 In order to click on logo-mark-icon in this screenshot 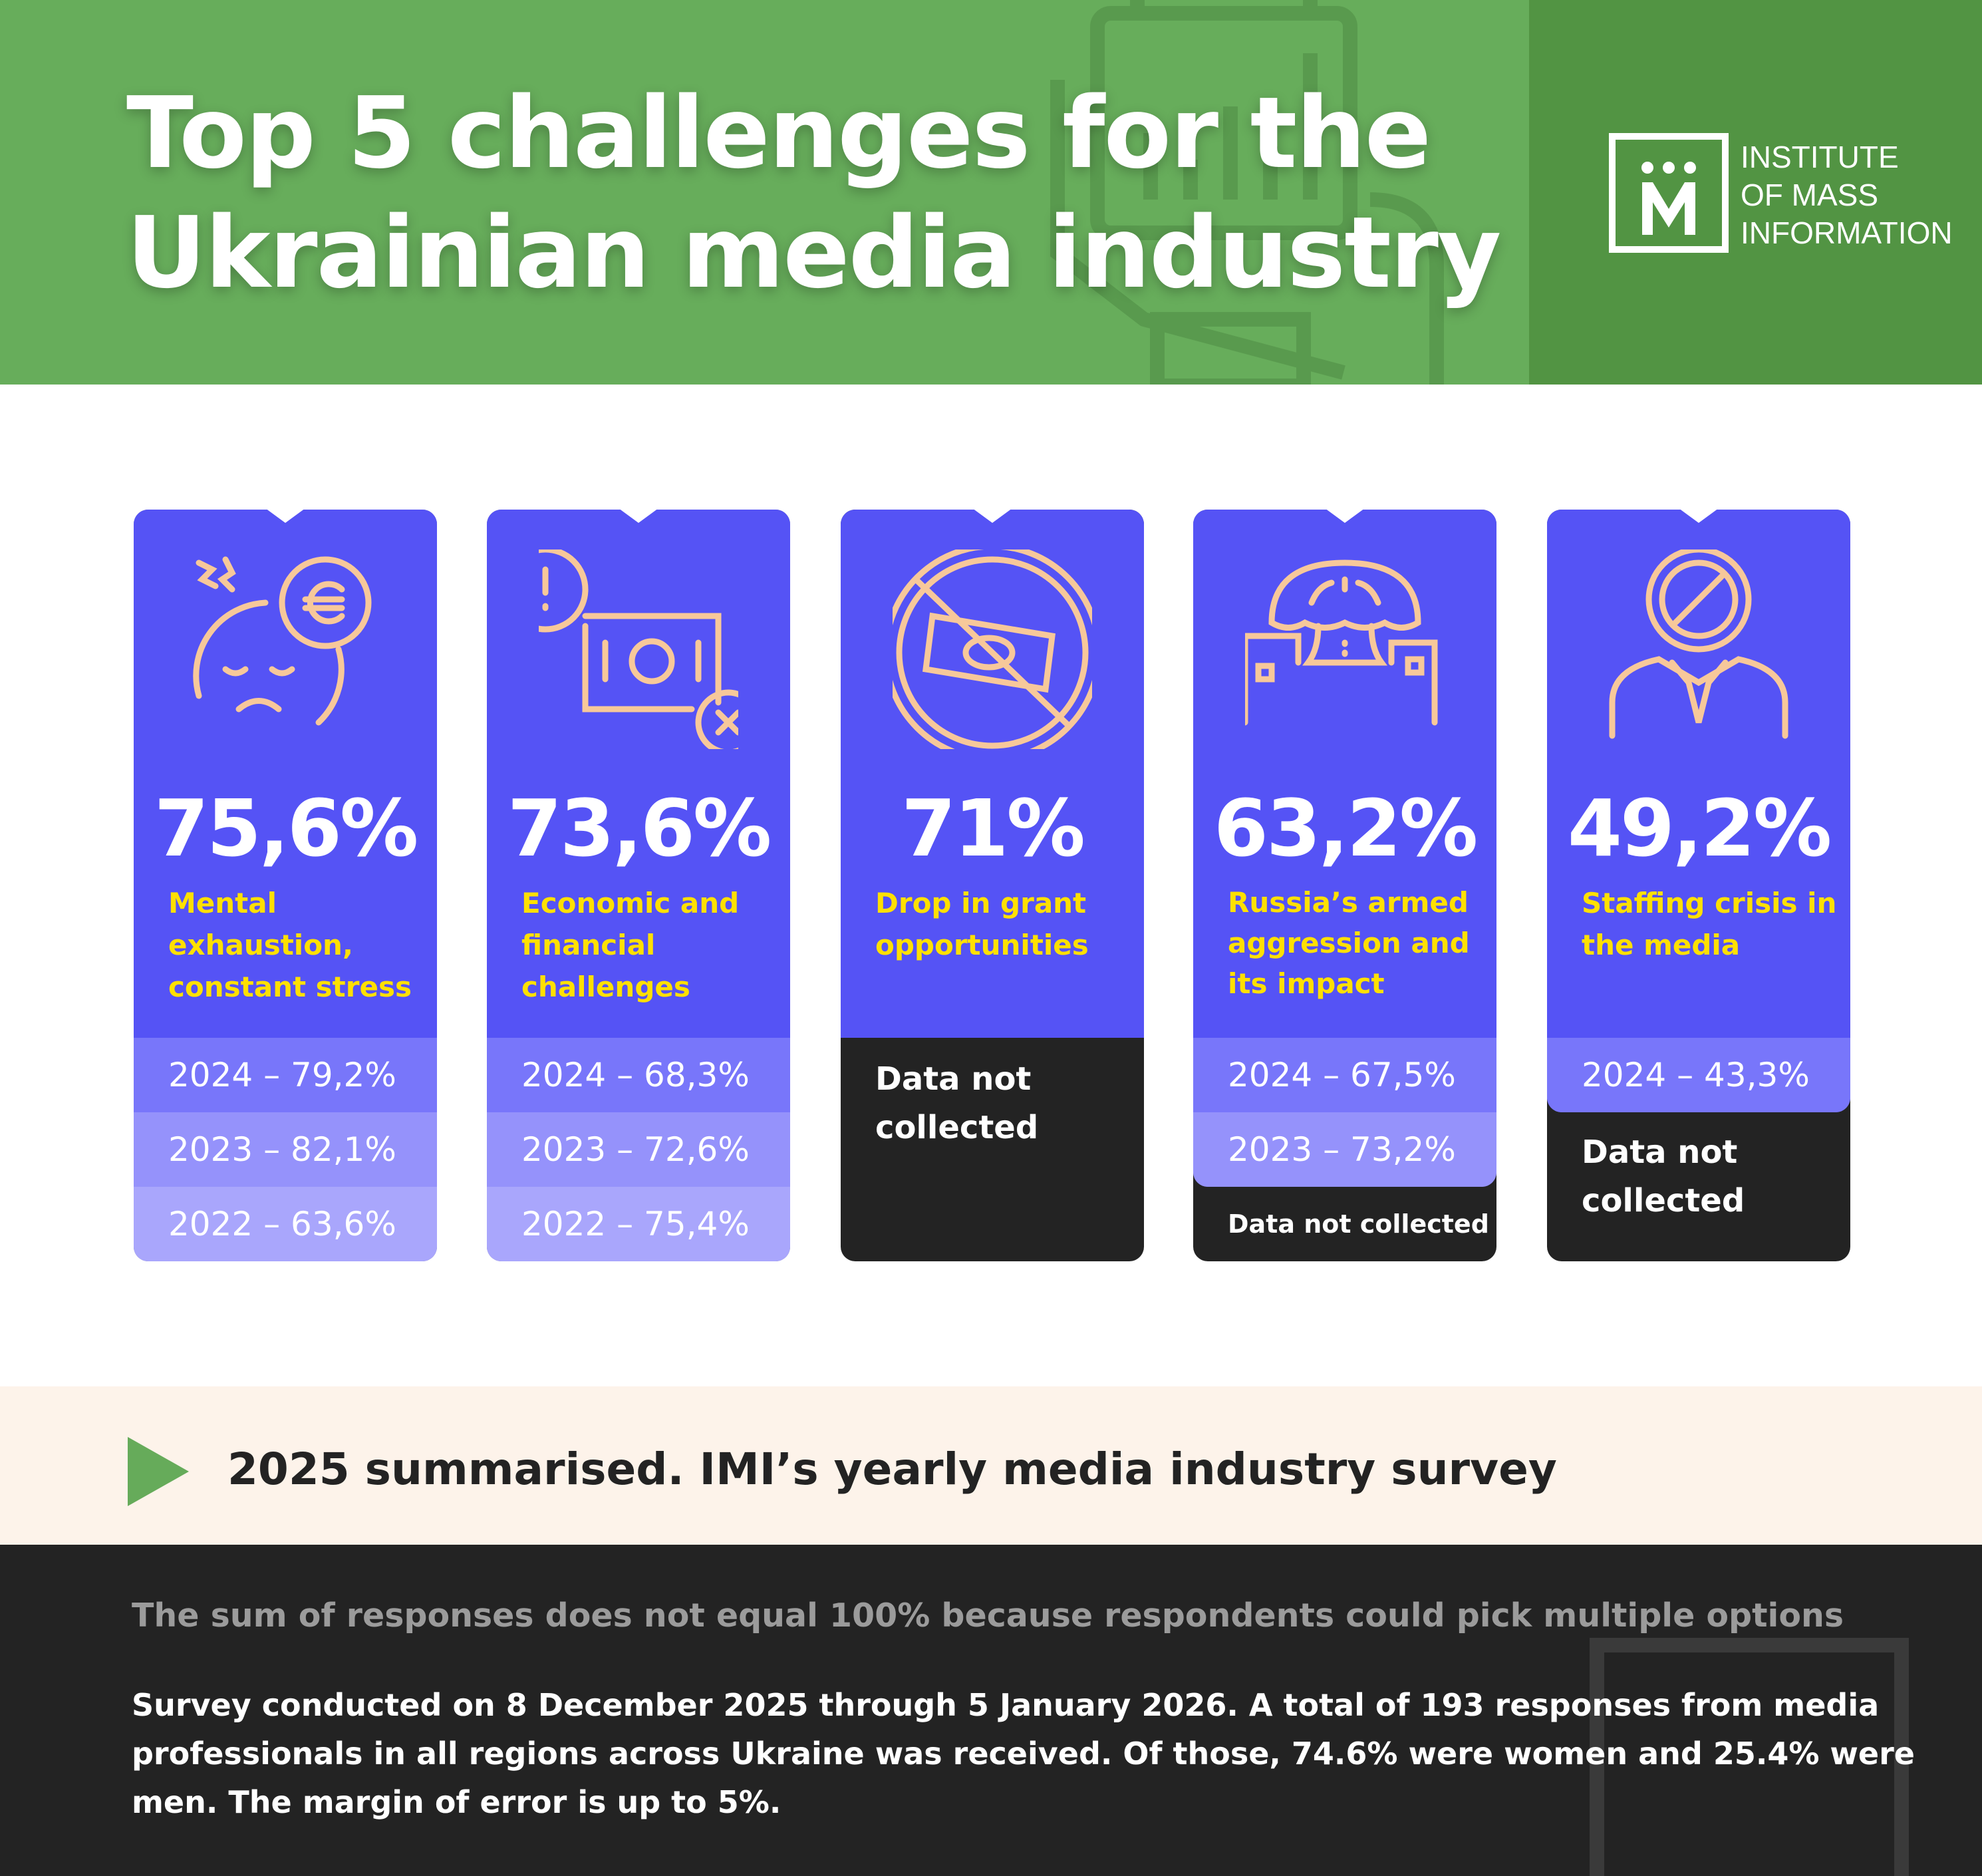, I will do `click(1669, 193)`.